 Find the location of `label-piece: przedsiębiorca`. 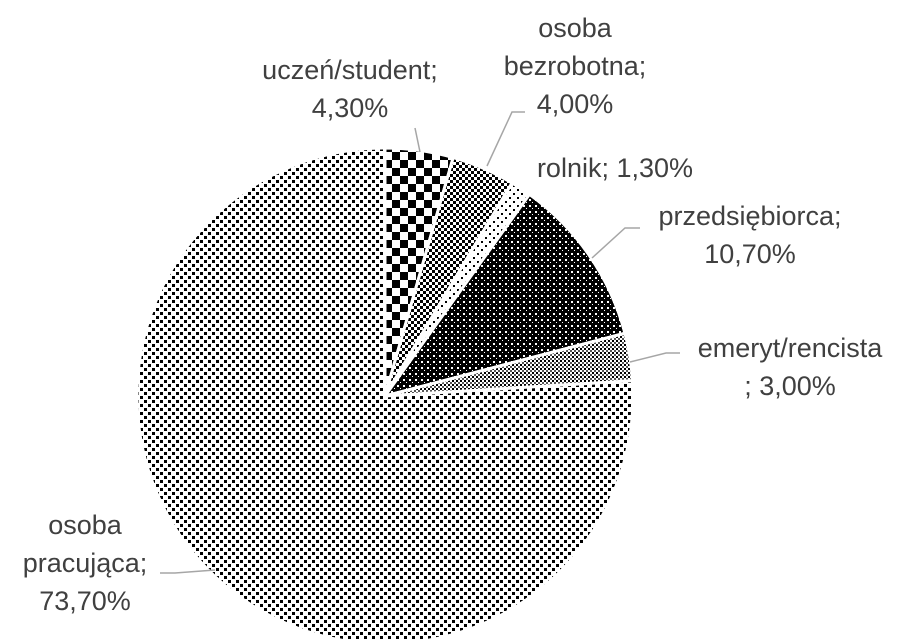

label-piece: przedsiębiorca is located at coordinates (746, 216).